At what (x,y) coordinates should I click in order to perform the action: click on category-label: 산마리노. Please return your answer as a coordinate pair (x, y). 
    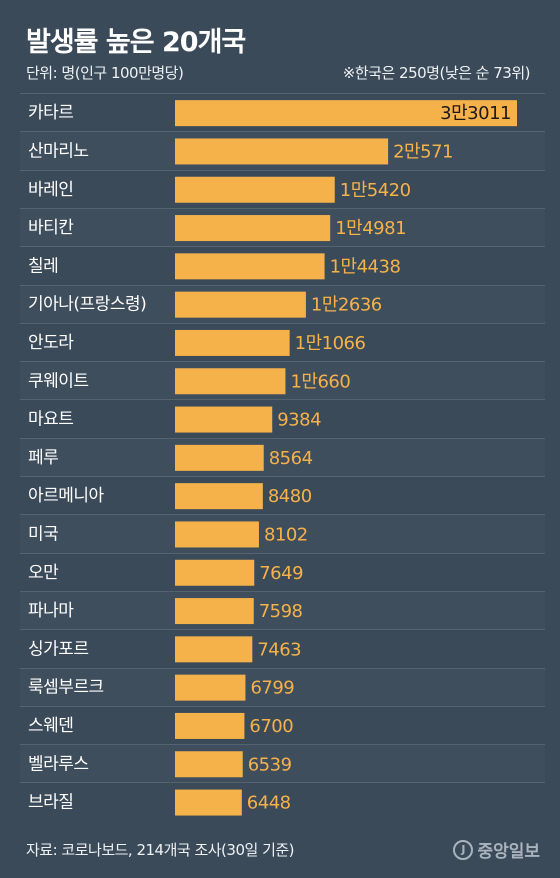
    Looking at the image, I should click on (58, 151).